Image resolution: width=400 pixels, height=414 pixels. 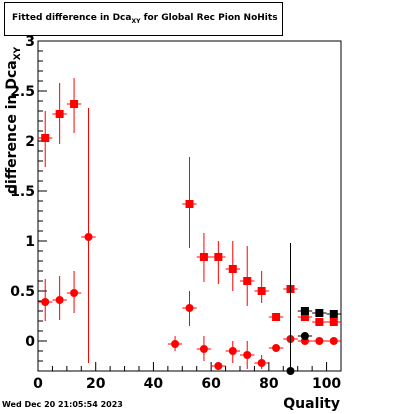 What do you see at coordinates (269, 384) in the screenshot?
I see `x-tick-label: 80` at bounding box center [269, 384].